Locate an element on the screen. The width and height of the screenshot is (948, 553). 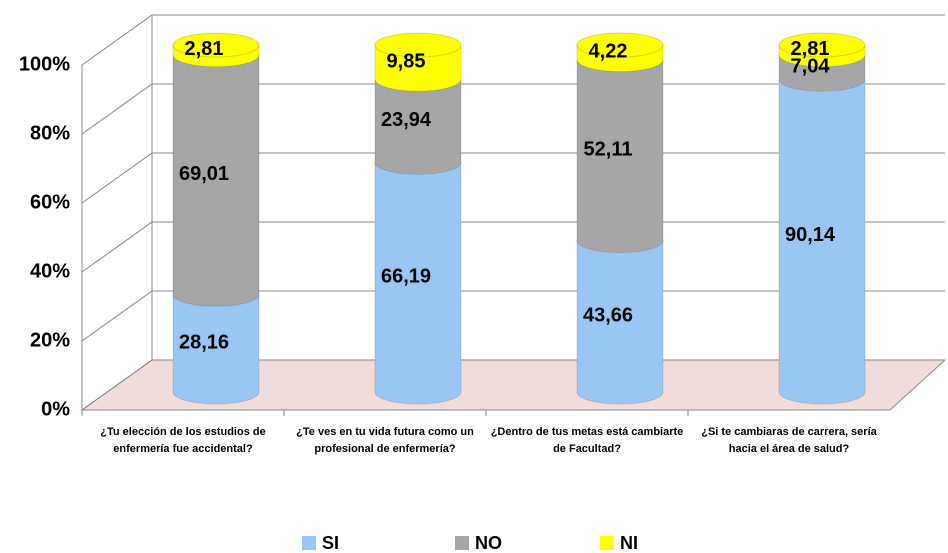
value-label: 9,85 is located at coordinates (406, 61).